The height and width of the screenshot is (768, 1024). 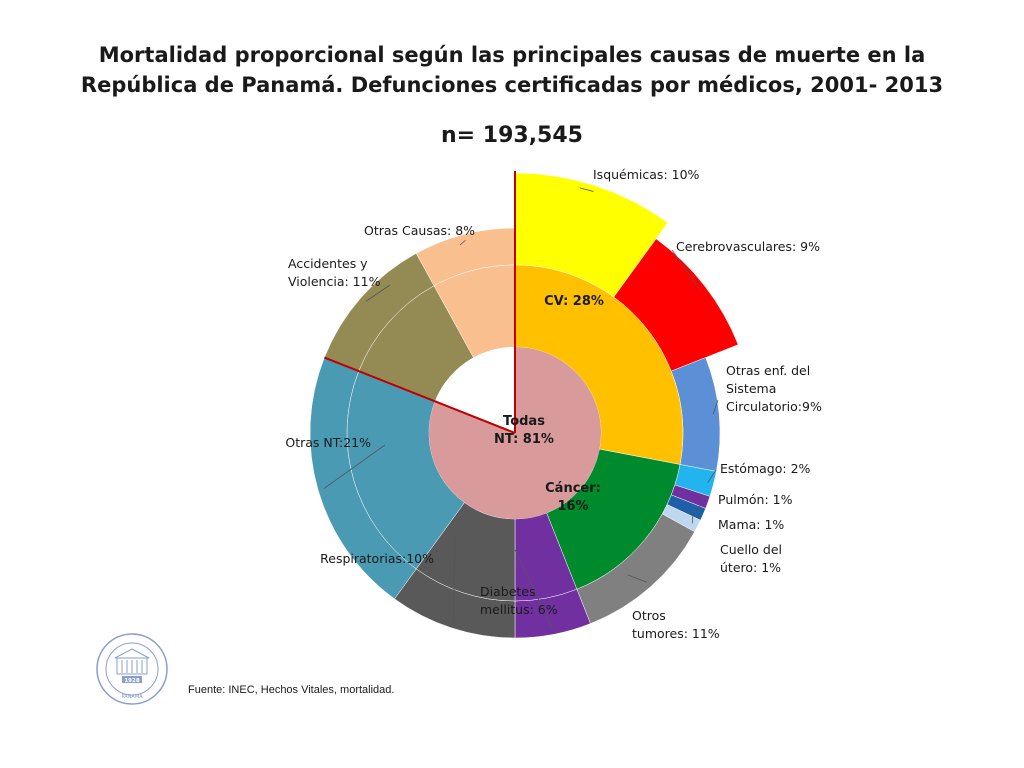 What do you see at coordinates (748, 246) in the screenshot?
I see `slice-label-1-0: Cerebrovasculares: 9%` at bounding box center [748, 246].